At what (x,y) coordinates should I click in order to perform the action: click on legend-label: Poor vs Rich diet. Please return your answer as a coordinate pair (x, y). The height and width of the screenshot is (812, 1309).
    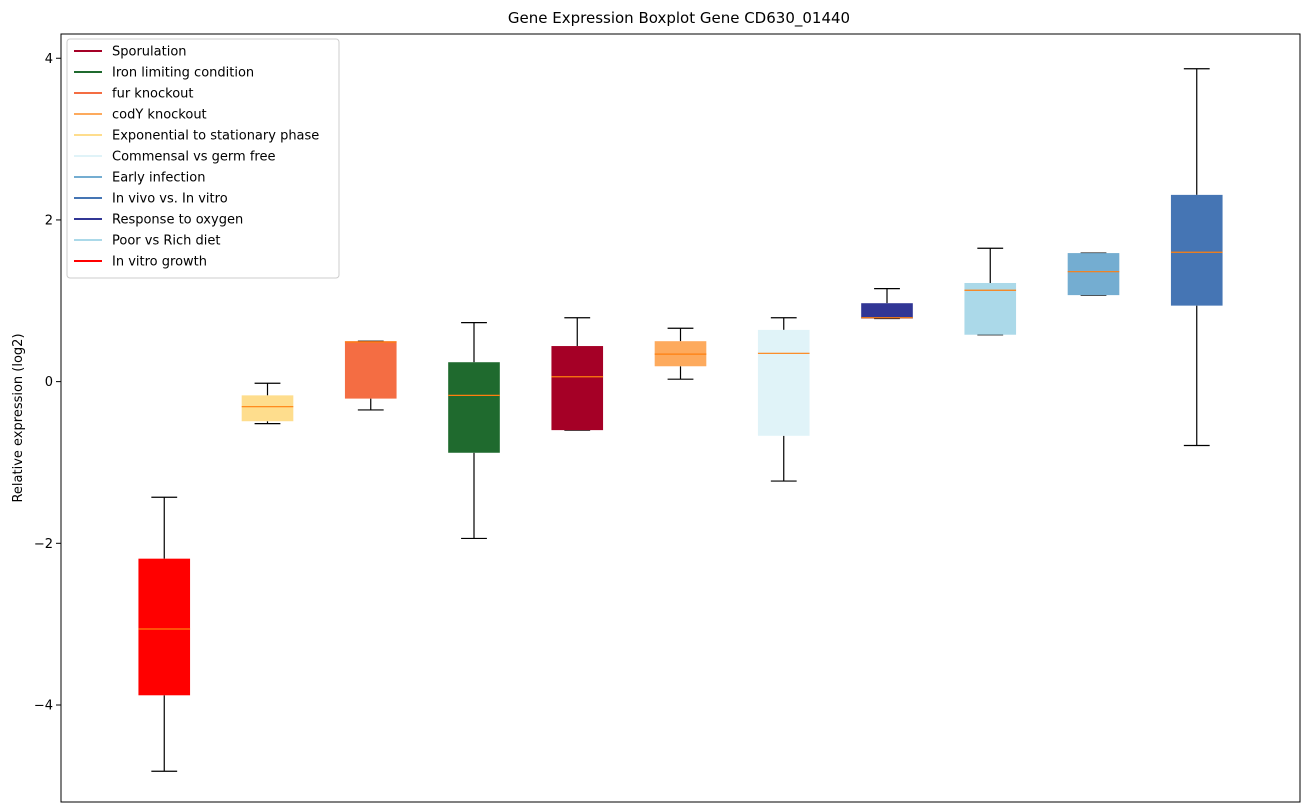
    Looking at the image, I should click on (166, 241).